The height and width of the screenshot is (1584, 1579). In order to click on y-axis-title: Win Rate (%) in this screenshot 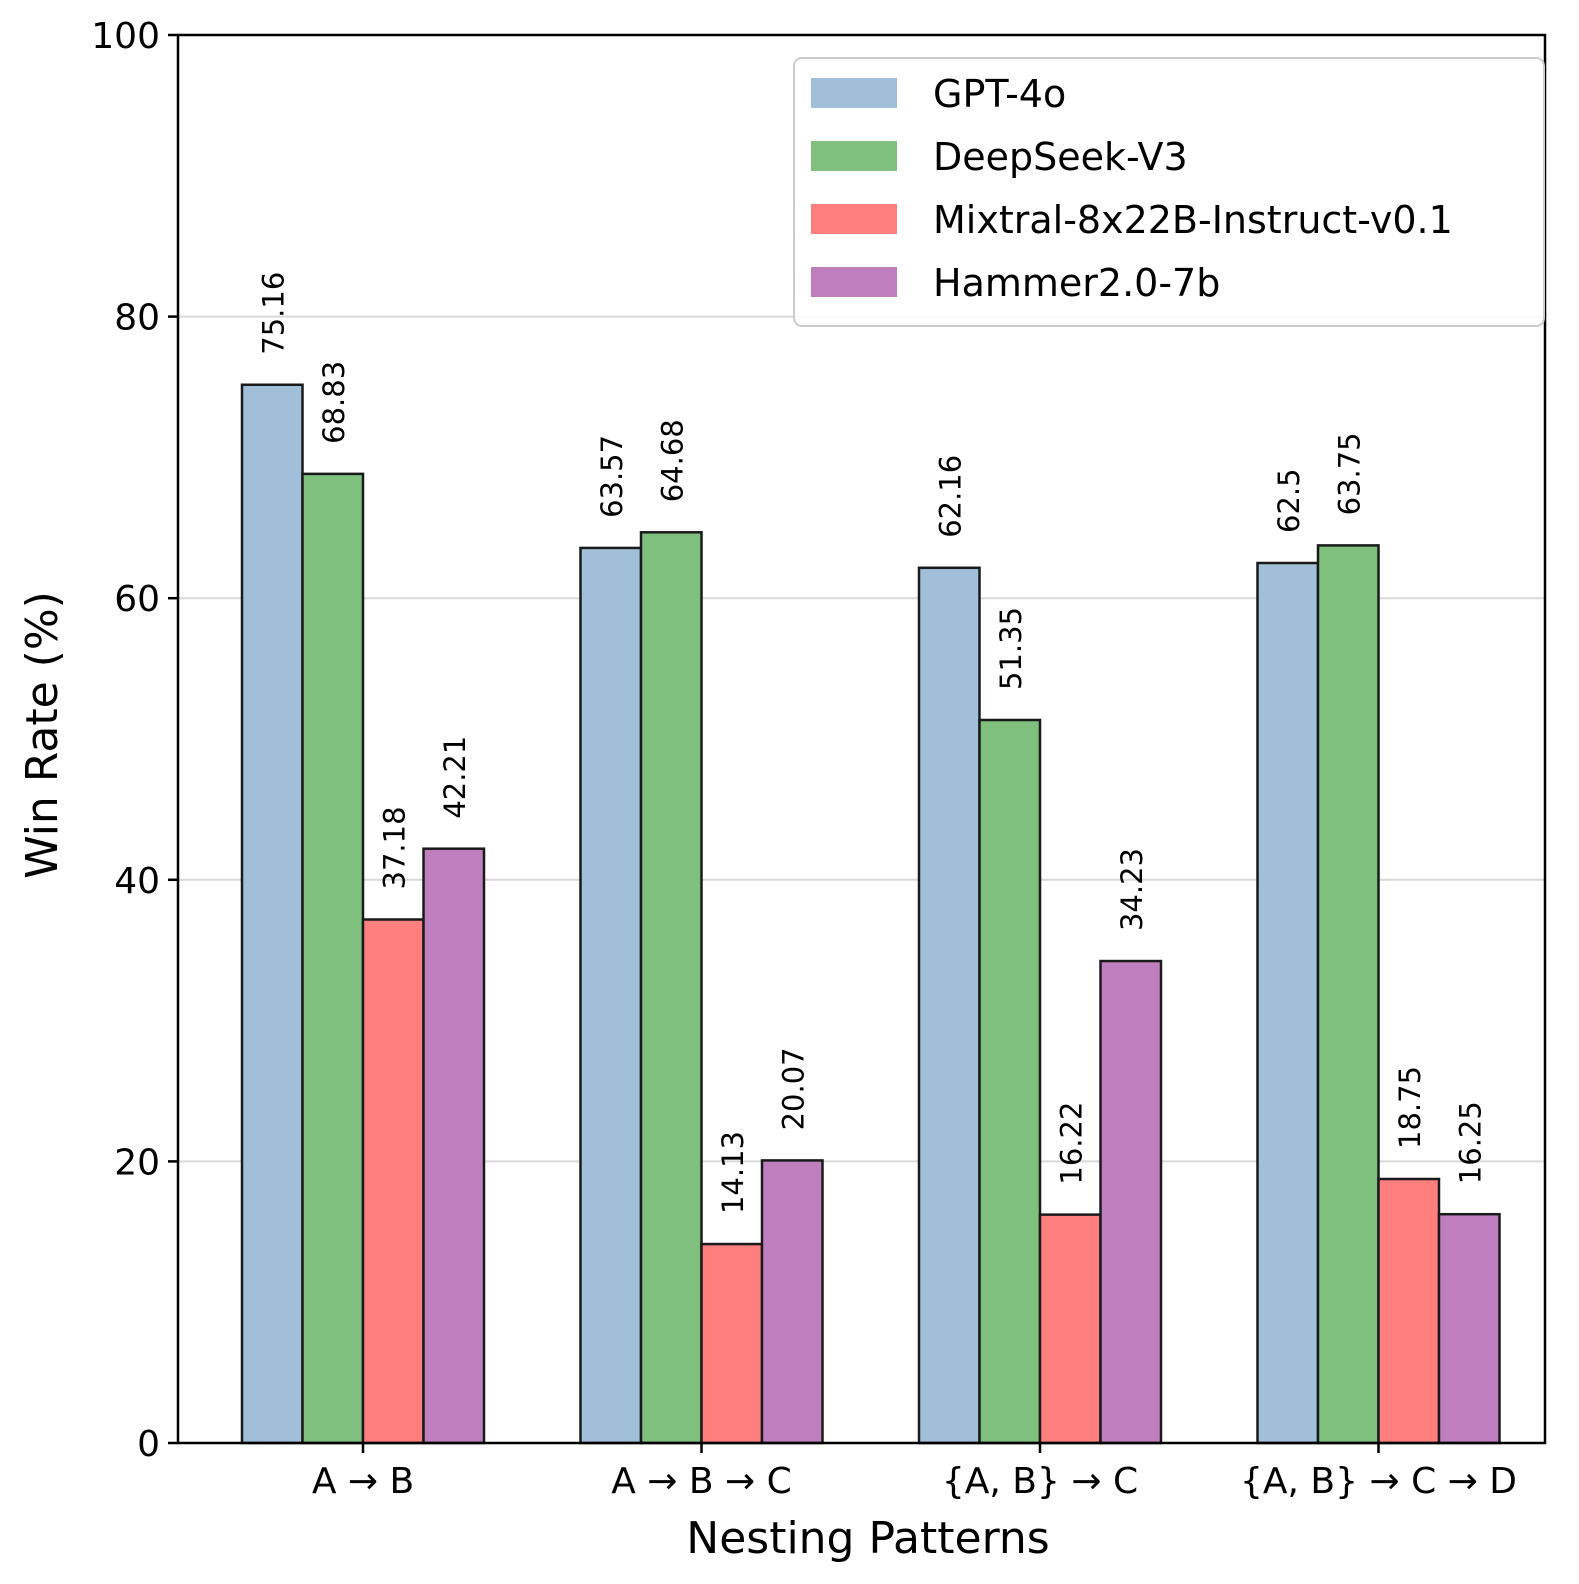, I will do `click(42, 735)`.